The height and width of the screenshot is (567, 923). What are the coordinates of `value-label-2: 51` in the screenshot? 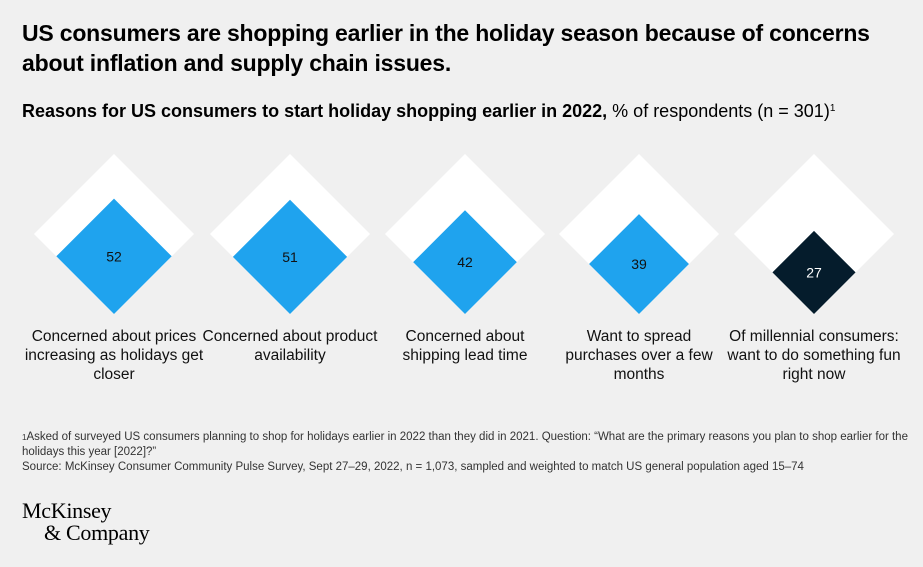 It's located at (290, 257).